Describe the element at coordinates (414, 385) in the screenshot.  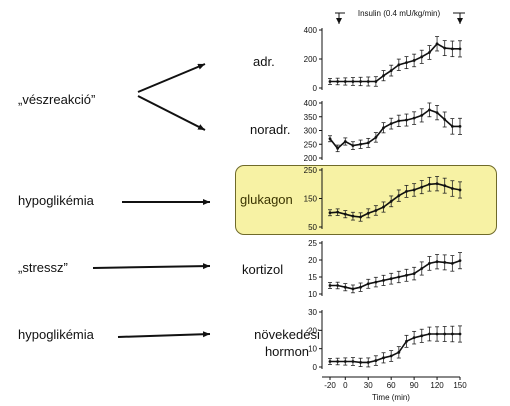
I see `x-tick-label: 90` at that location.